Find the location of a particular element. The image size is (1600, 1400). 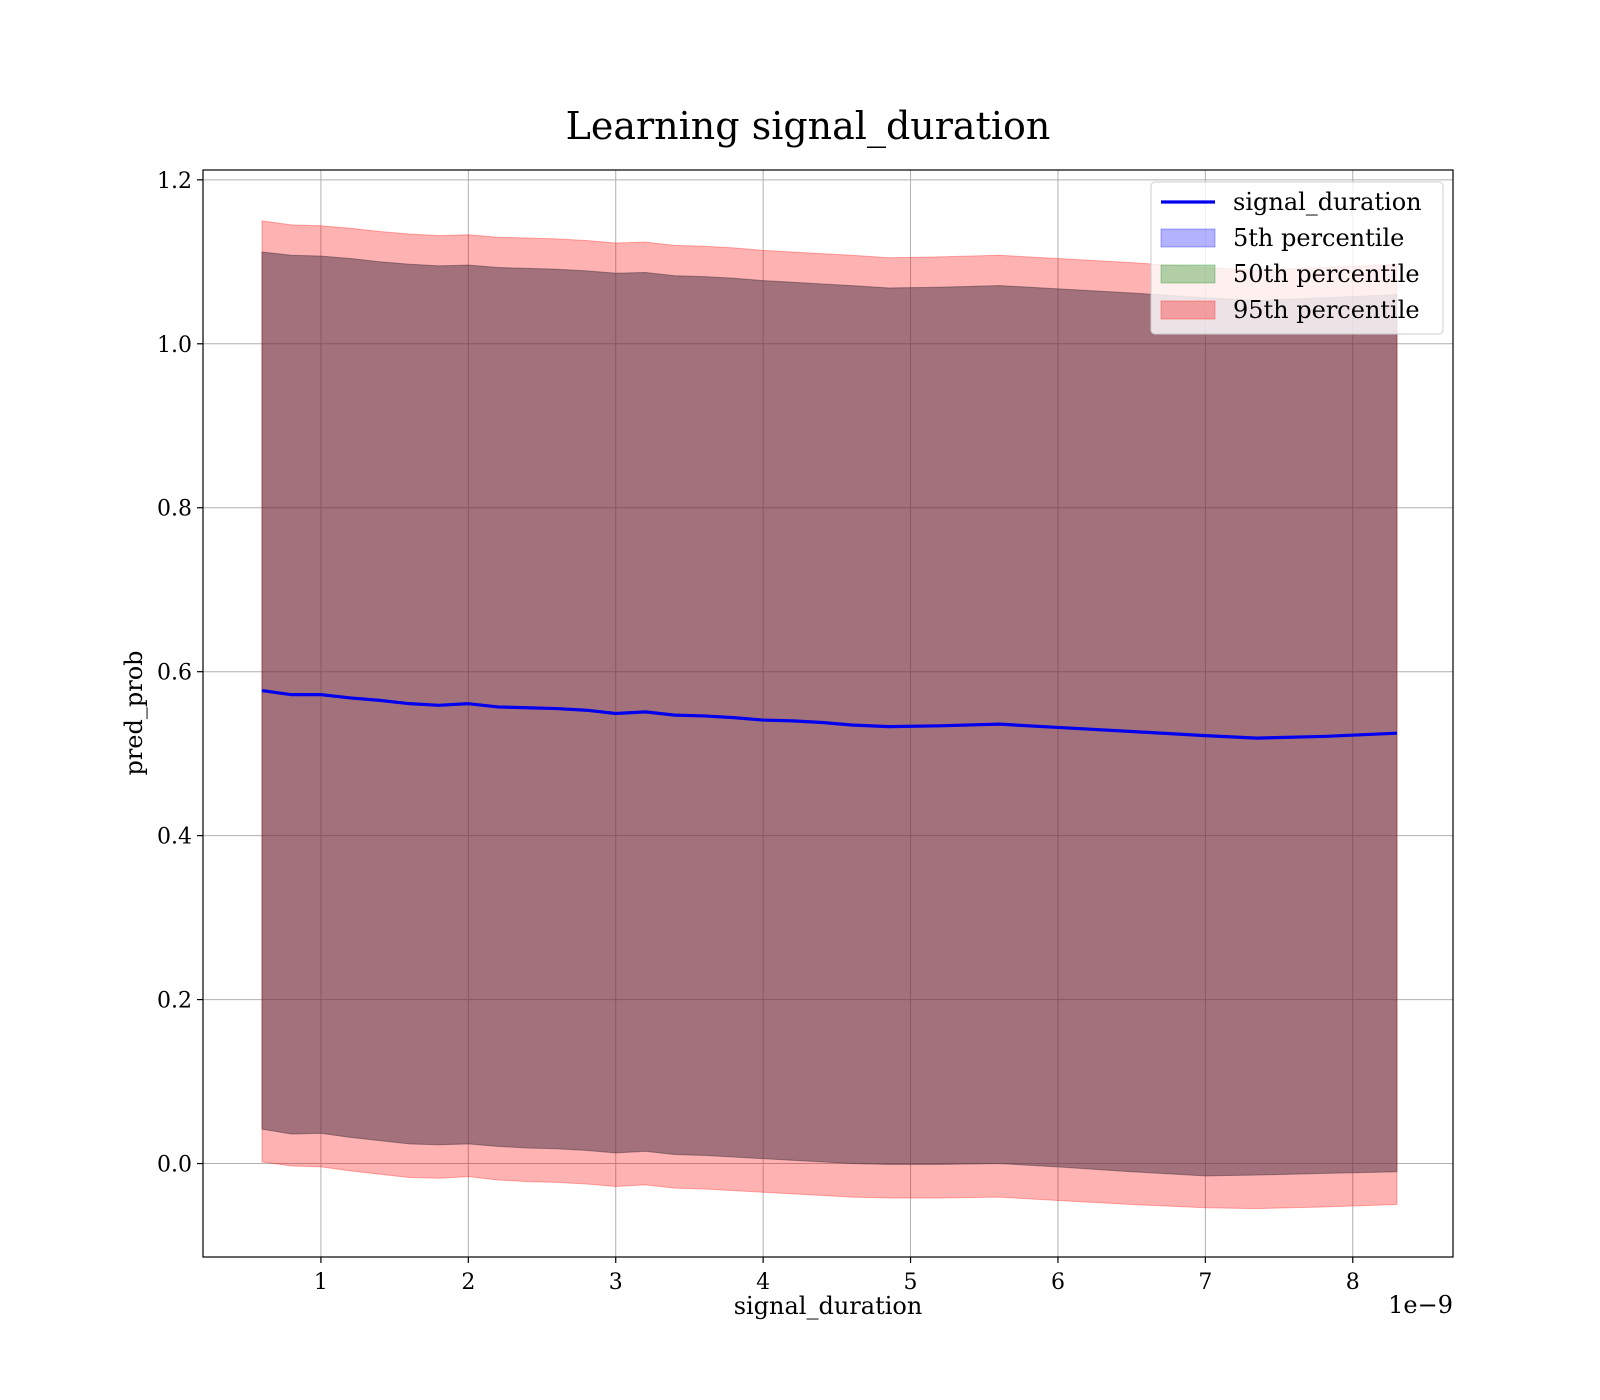

x-tick-label-0: 1 is located at coordinates (321, 1282).